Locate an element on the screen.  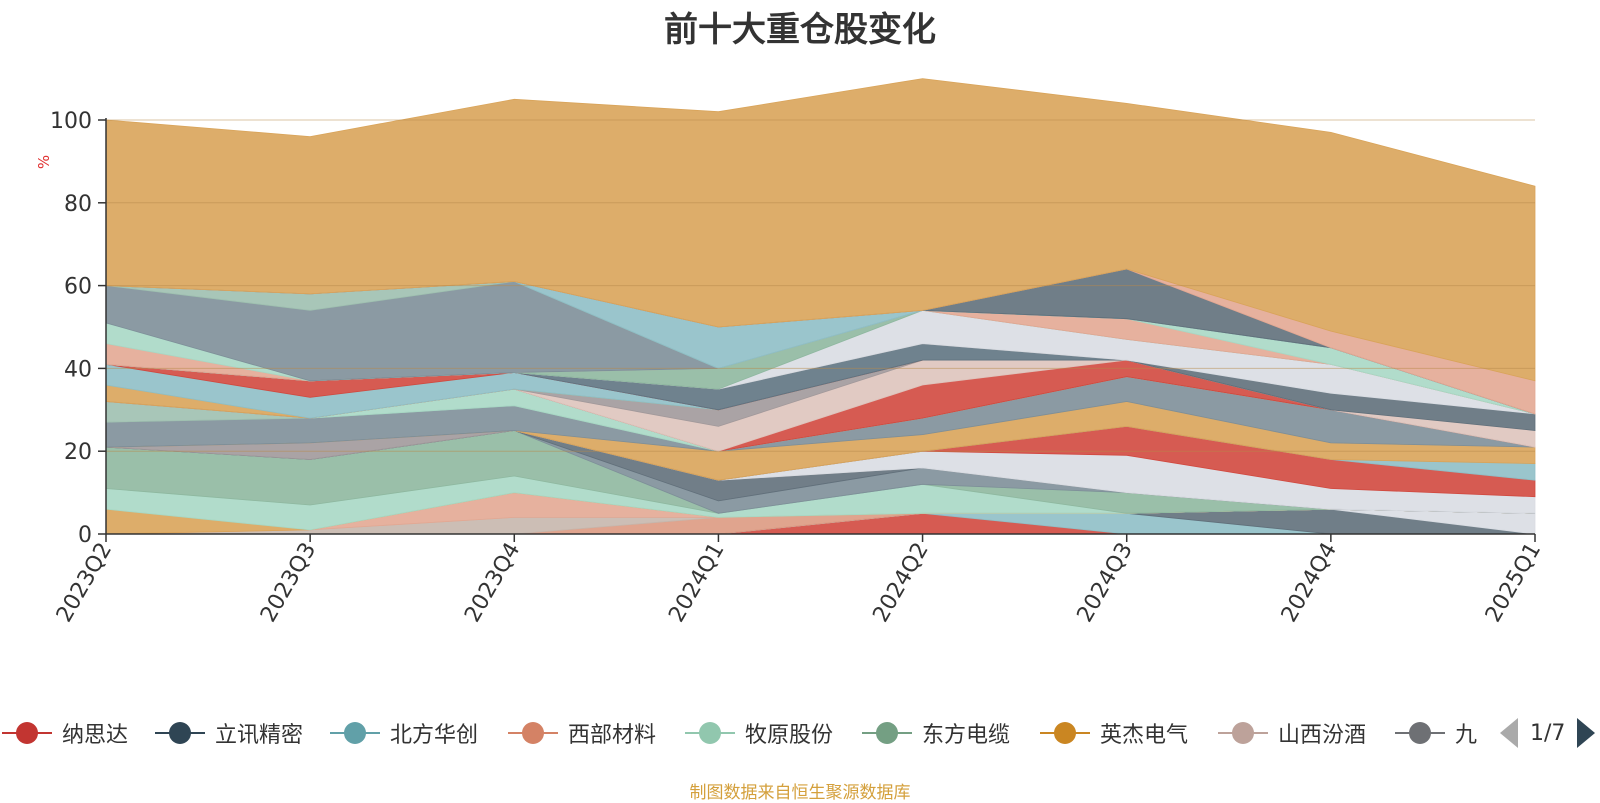
legend-next-page-icon is located at coordinates (1586, 733).